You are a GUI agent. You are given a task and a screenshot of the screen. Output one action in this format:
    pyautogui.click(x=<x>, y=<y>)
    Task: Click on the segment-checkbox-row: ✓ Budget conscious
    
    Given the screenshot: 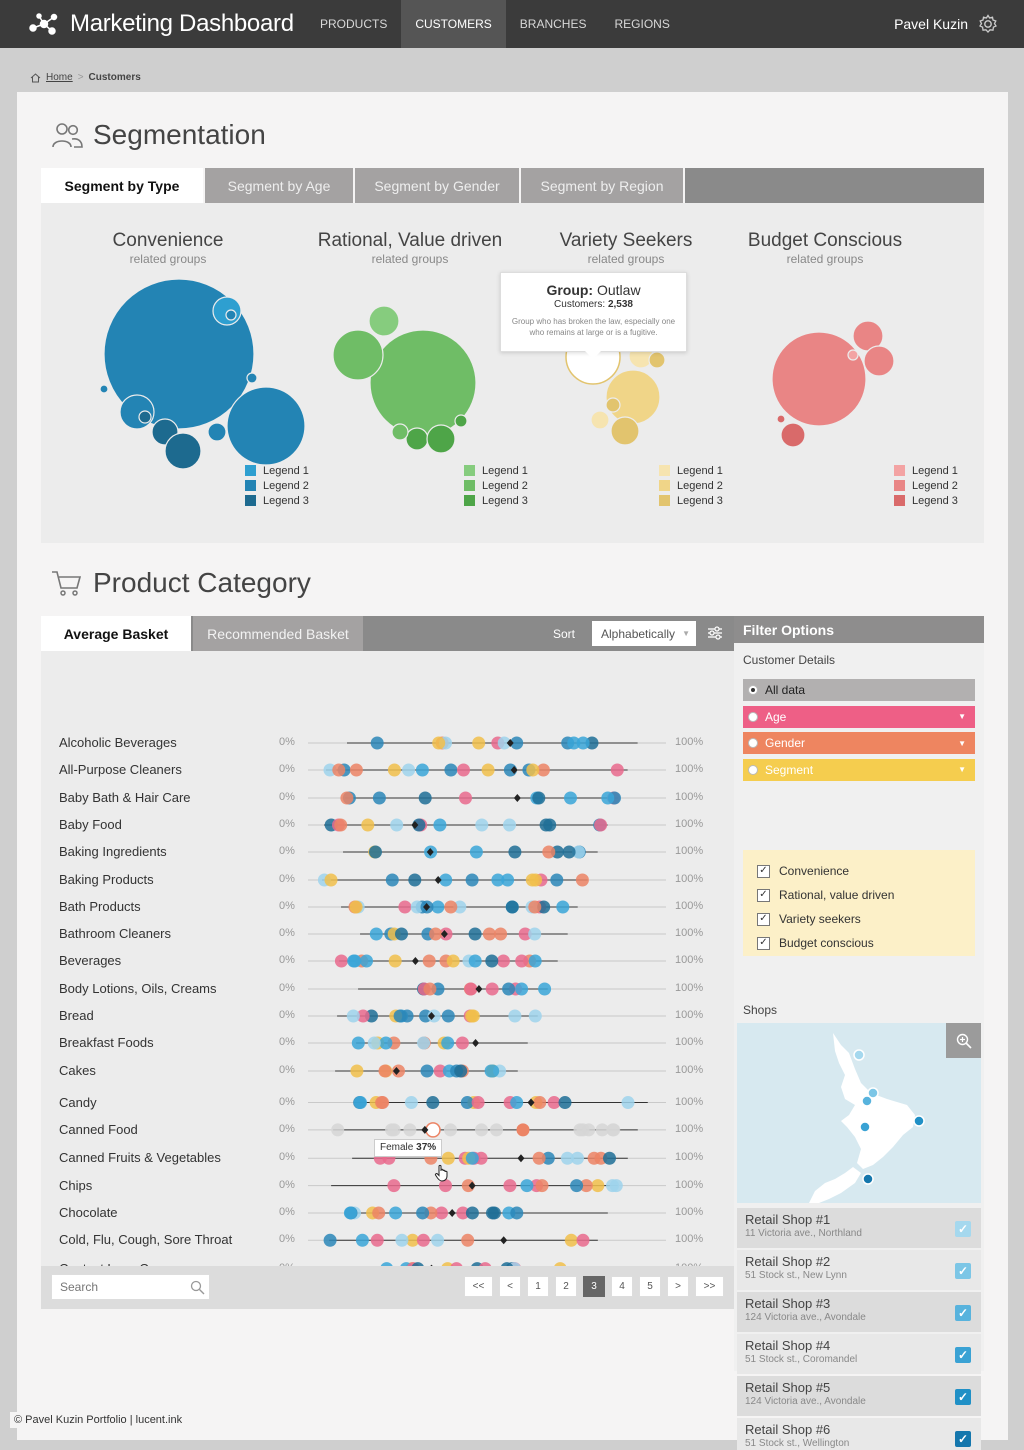 What is the action you would take?
    pyautogui.click(x=815, y=943)
    